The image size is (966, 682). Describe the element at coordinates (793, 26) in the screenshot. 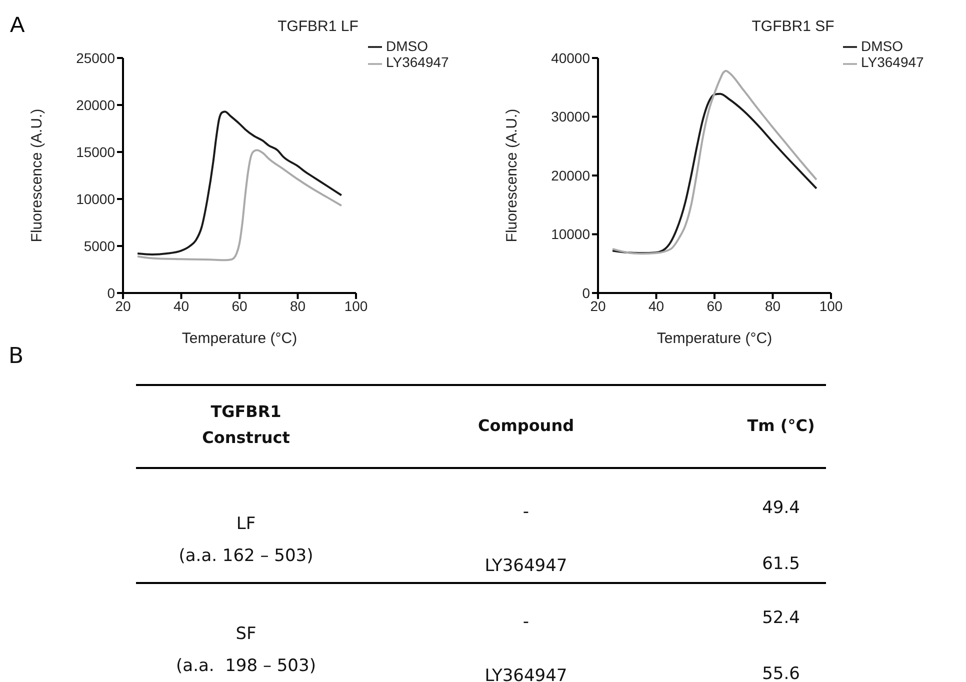

I see `chart-title: TGFBR1 SF` at that location.